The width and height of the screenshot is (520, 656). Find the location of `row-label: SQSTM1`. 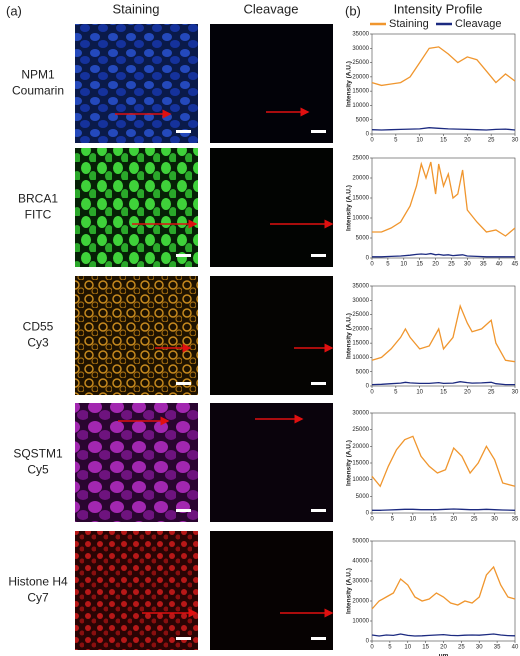

row-label: SQSTM1 is located at coordinates (38, 454).